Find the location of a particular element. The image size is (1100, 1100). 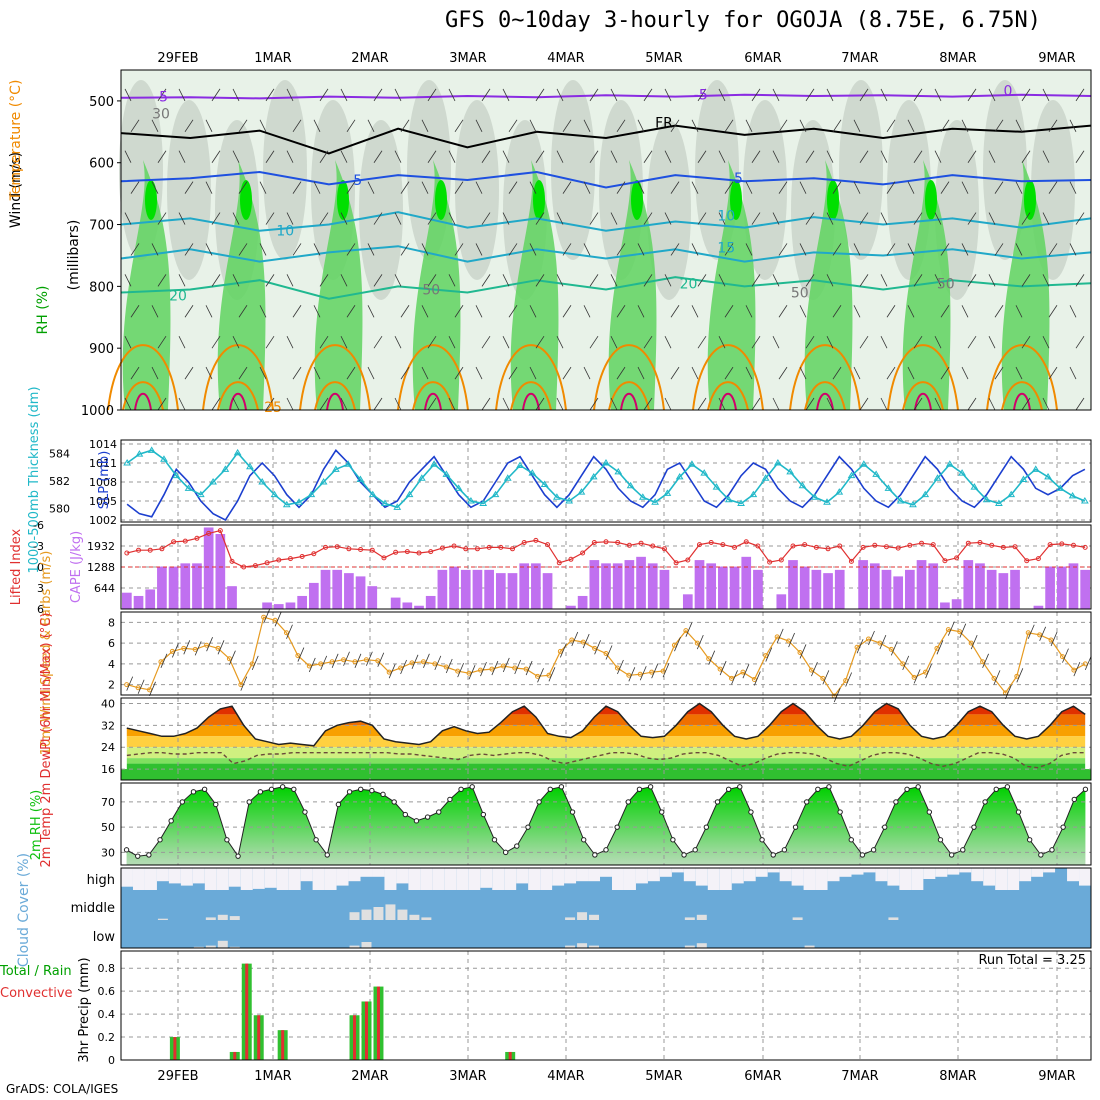

date-label-bottom: 9MAR is located at coordinates (1056, 1076).